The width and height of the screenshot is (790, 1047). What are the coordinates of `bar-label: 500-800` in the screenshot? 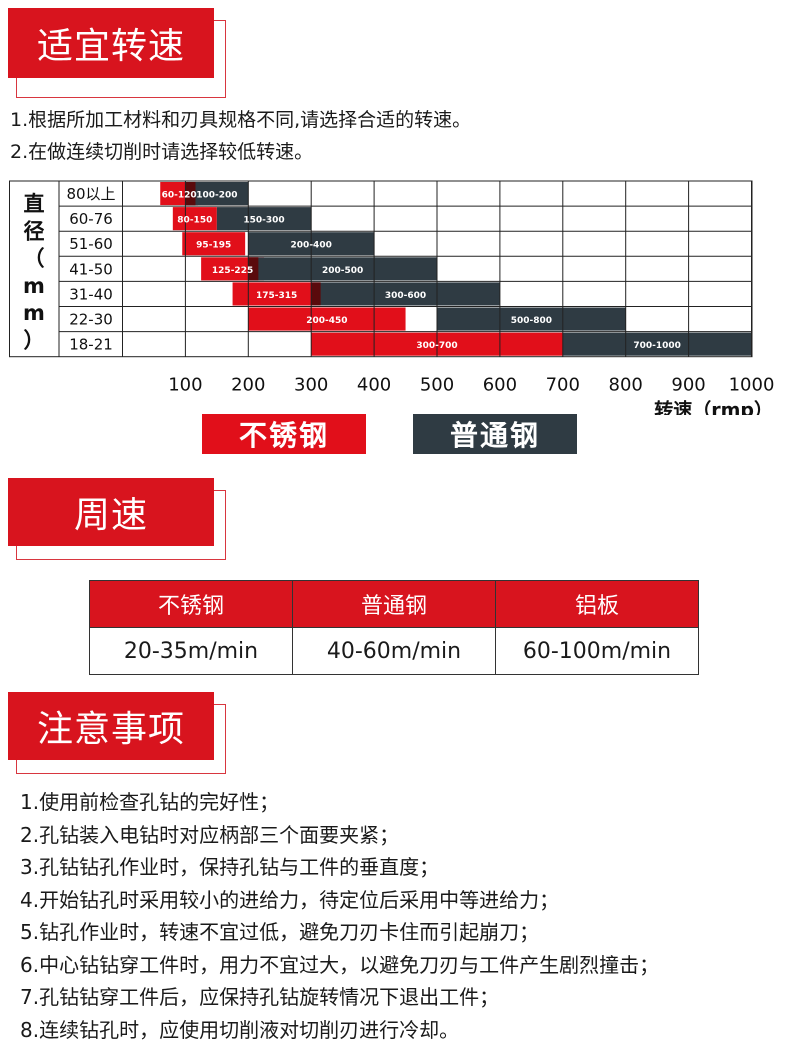 It's located at (531, 321).